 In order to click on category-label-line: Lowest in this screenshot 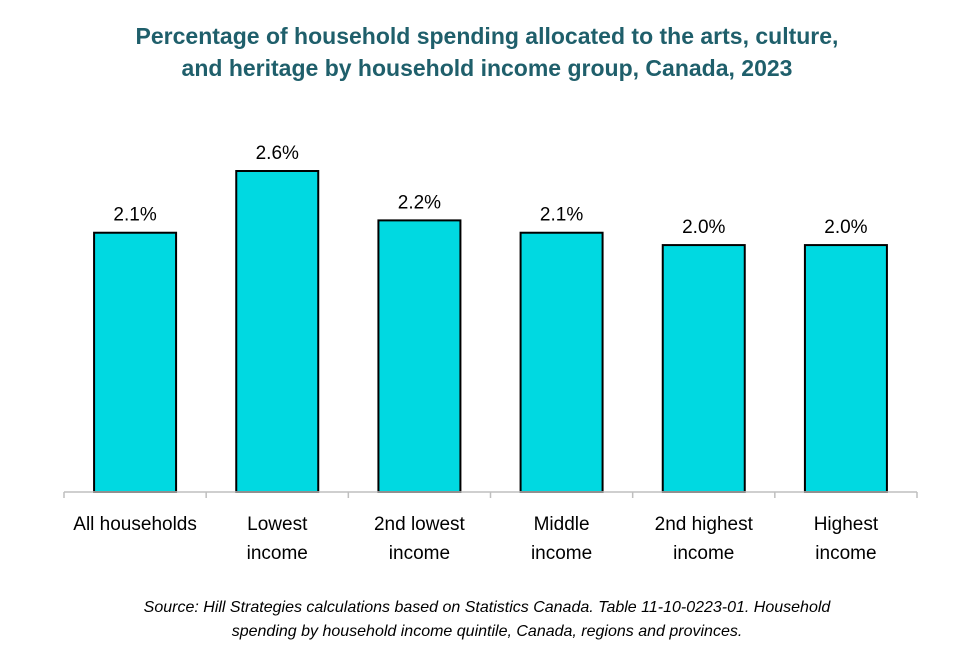, I will do `click(277, 524)`.